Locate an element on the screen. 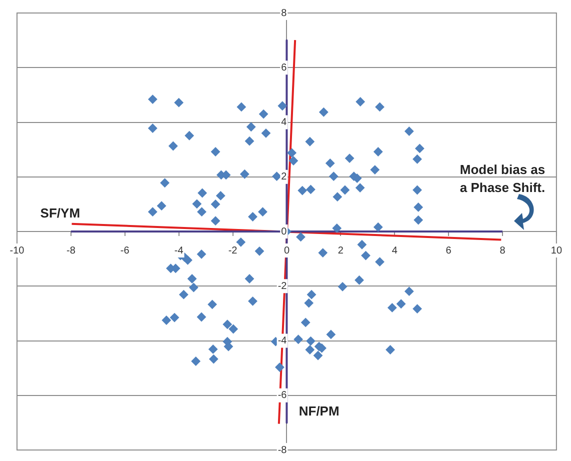 The image size is (571, 461). x-tick-label: -10 is located at coordinates (17, 250).